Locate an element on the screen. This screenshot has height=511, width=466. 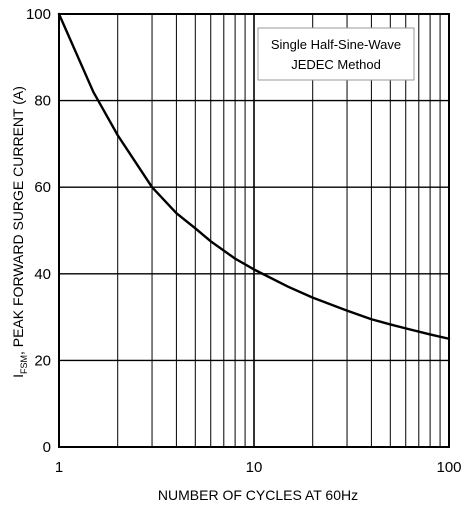
annotation-line-1: Single Half-Sine-Wave is located at coordinates (336, 44).